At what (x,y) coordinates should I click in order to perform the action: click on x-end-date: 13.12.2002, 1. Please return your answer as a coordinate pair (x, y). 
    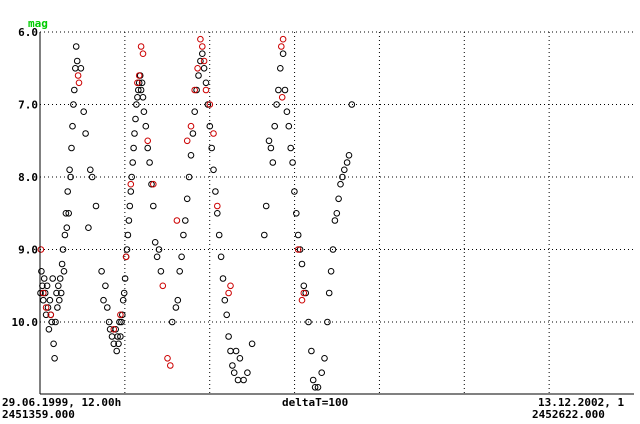
    Looking at the image, I should click on (581, 402).